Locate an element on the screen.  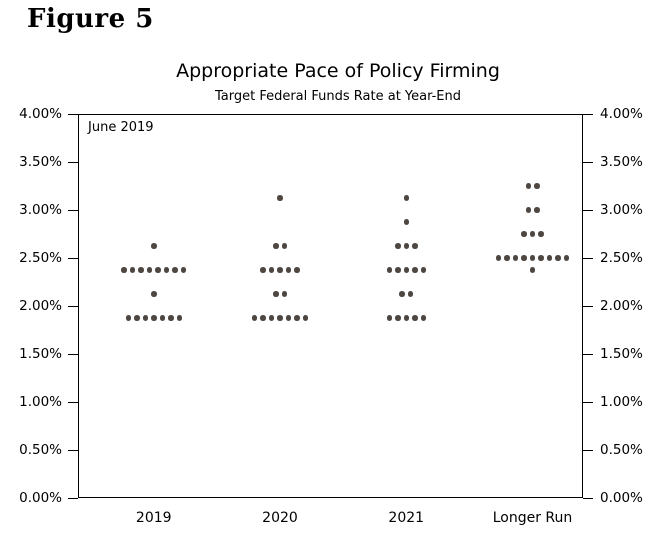
y-tick-label-left: 3.00% is located at coordinates (40, 210).